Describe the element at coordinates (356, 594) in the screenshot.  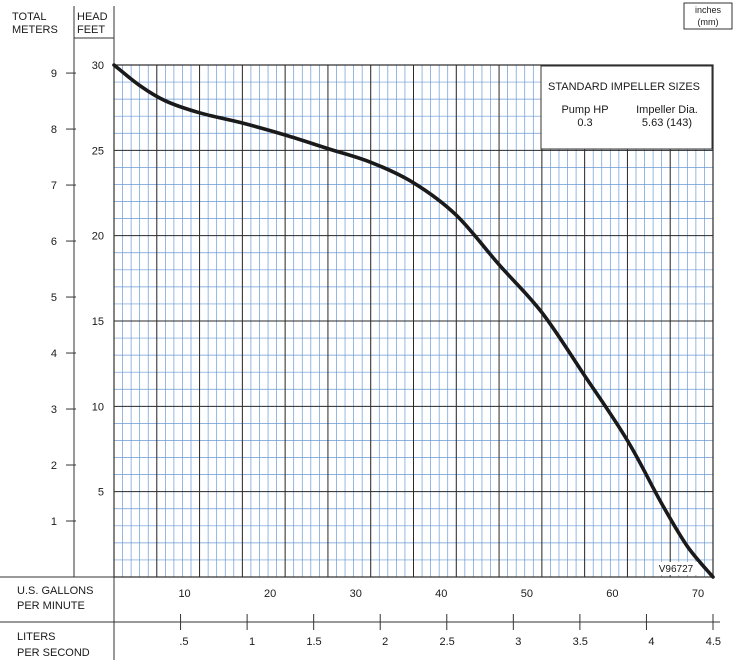
I see `gpm-tick-label: 30` at that location.